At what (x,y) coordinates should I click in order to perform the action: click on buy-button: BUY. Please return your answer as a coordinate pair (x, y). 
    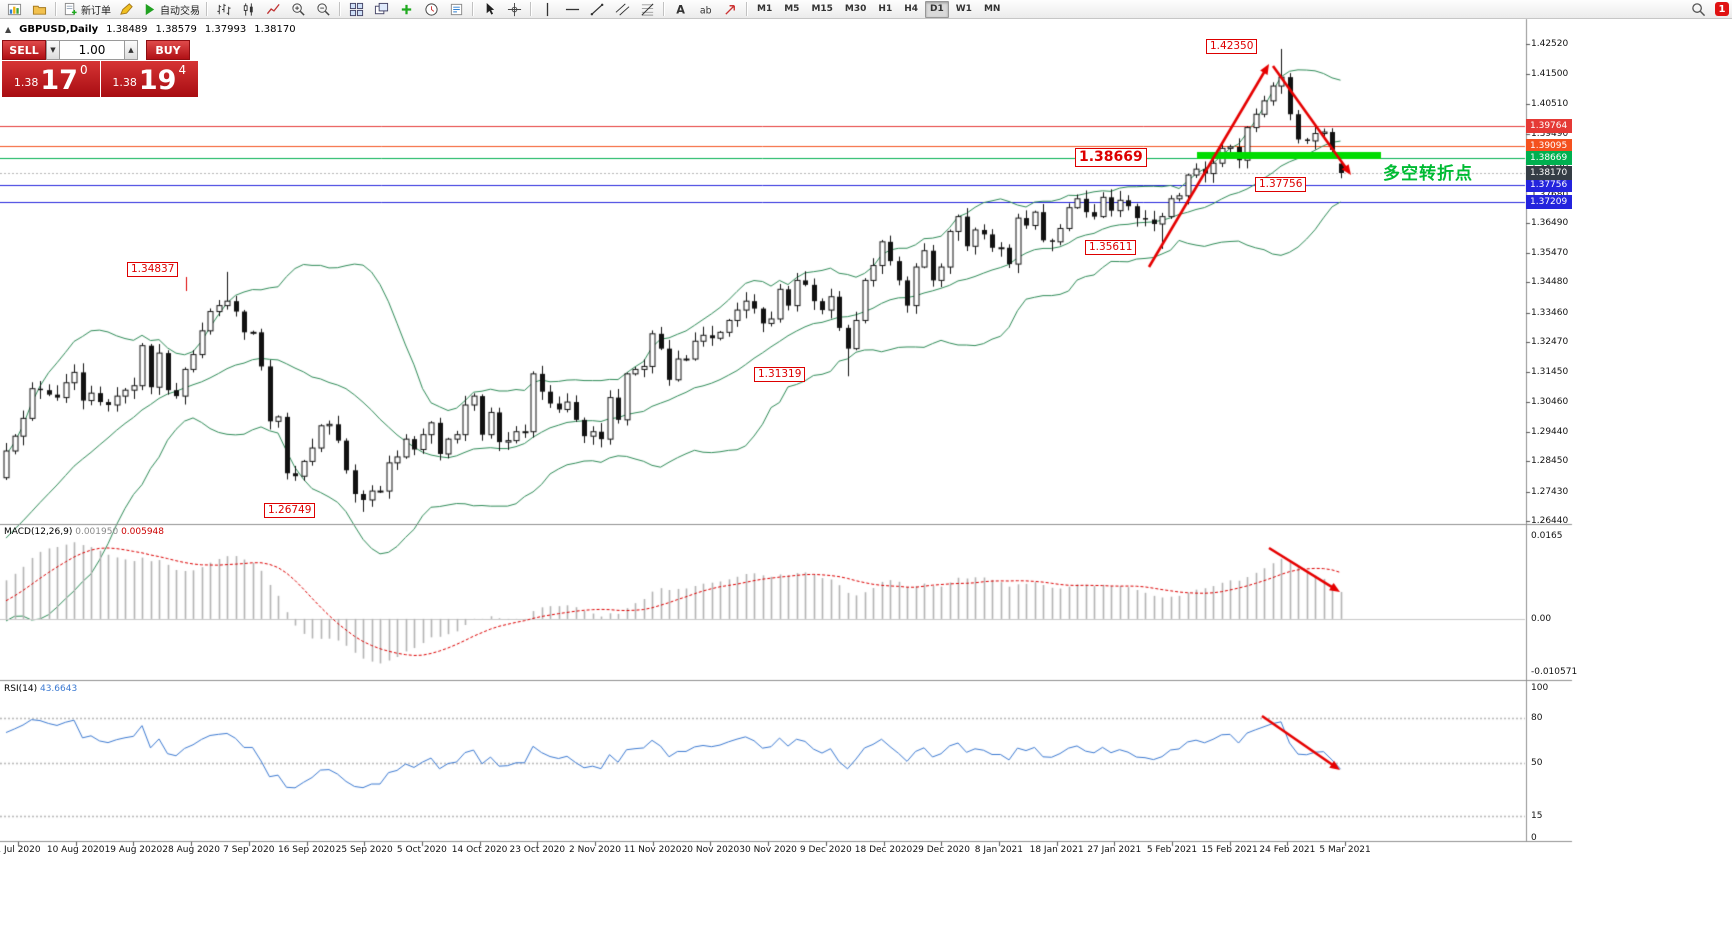
    Looking at the image, I should click on (168, 50).